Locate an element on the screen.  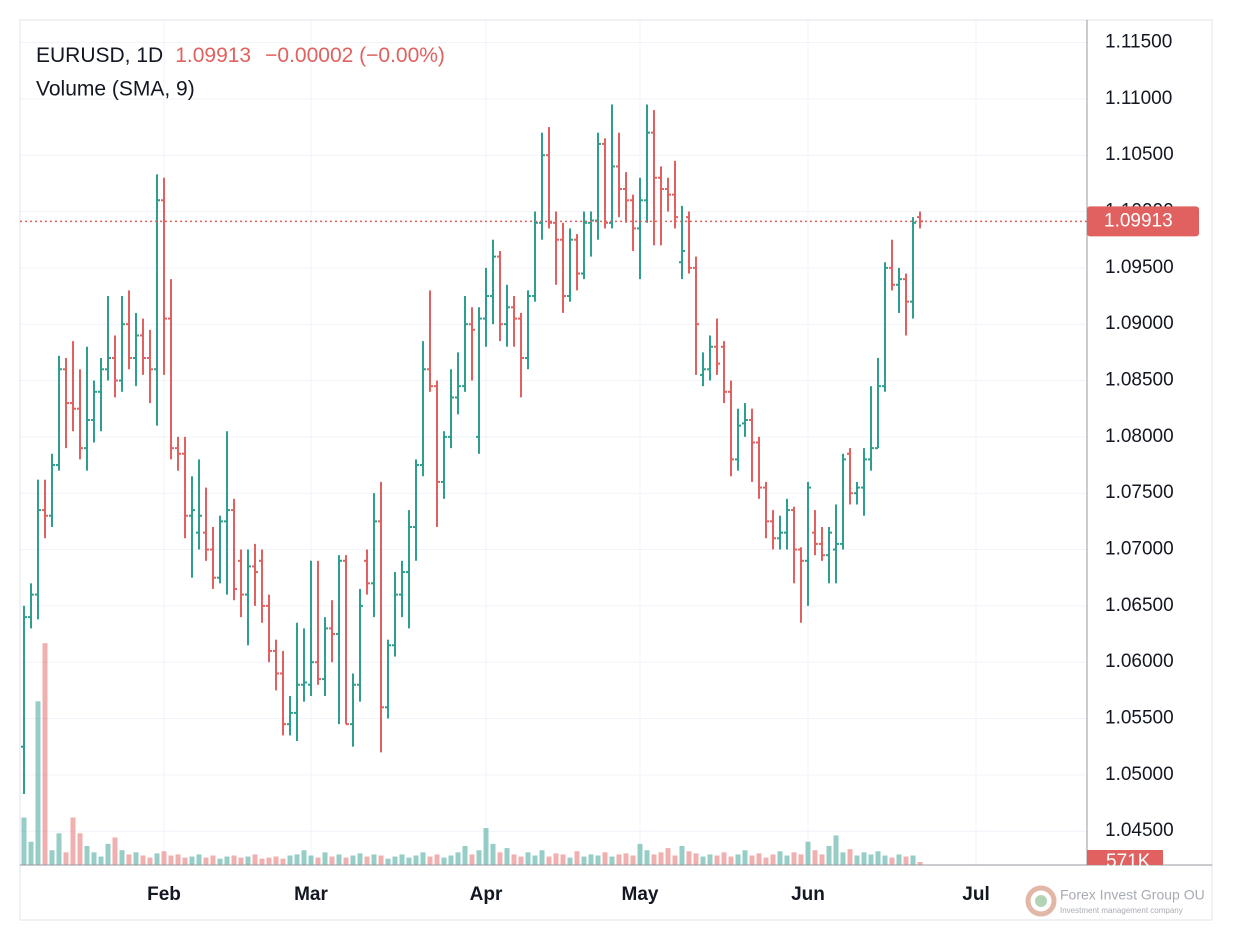
y-tick-label: 1.11500 is located at coordinates (1138, 42).